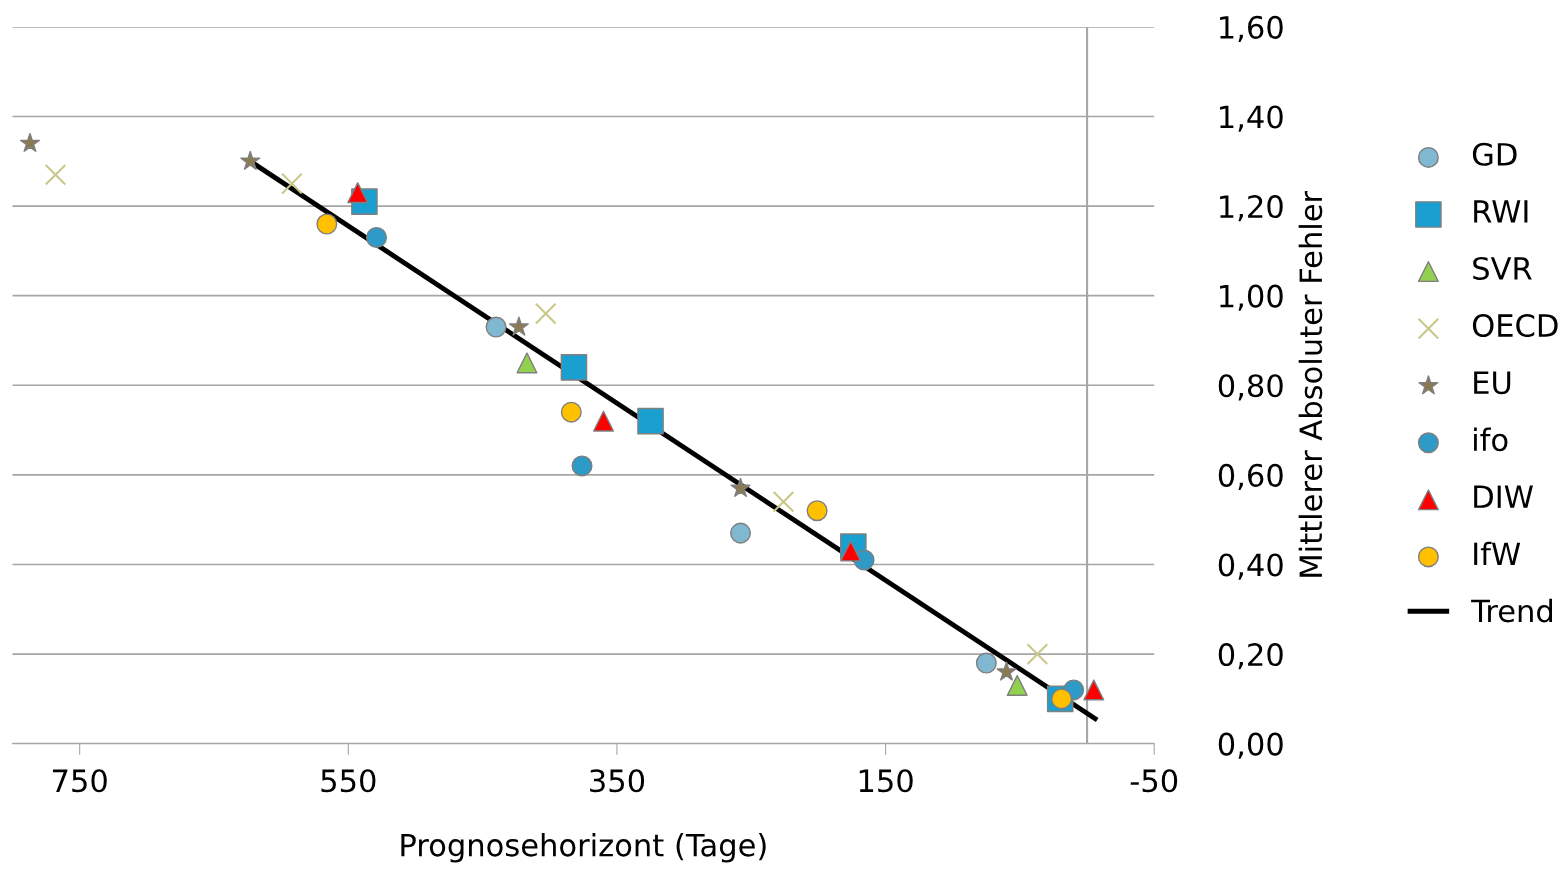 The image size is (1564, 896). I want to click on y-tick-label: 1,00, so click(1251, 297).